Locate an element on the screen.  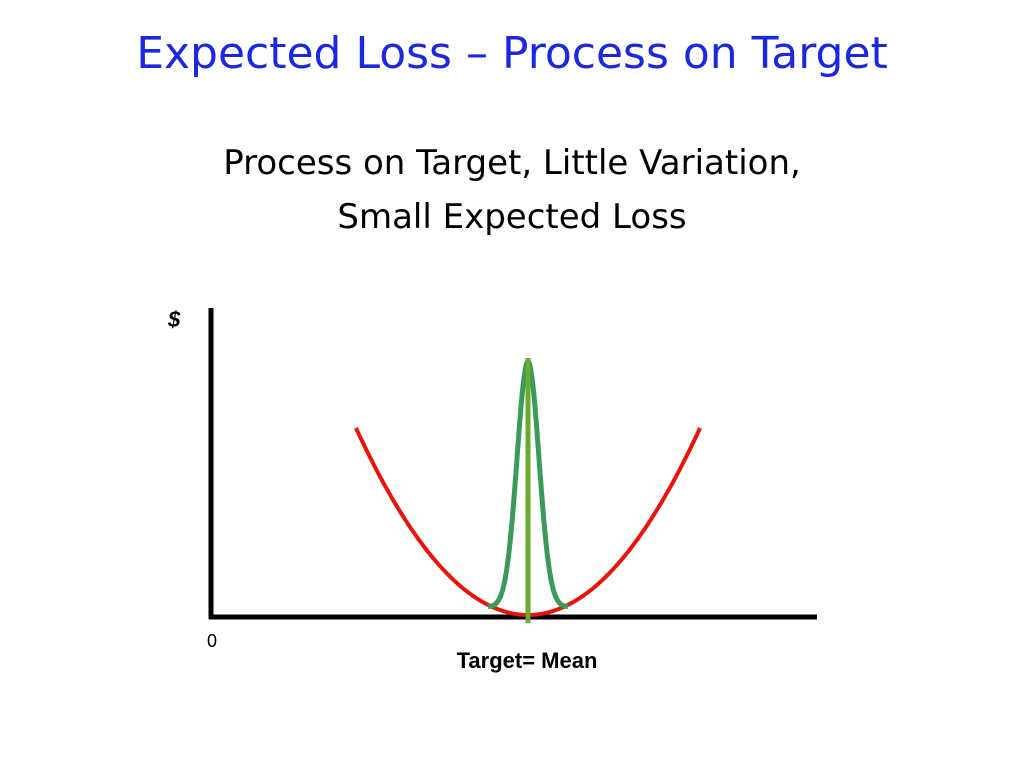
x-axis-label: Target= Mean is located at coordinates (527, 660).